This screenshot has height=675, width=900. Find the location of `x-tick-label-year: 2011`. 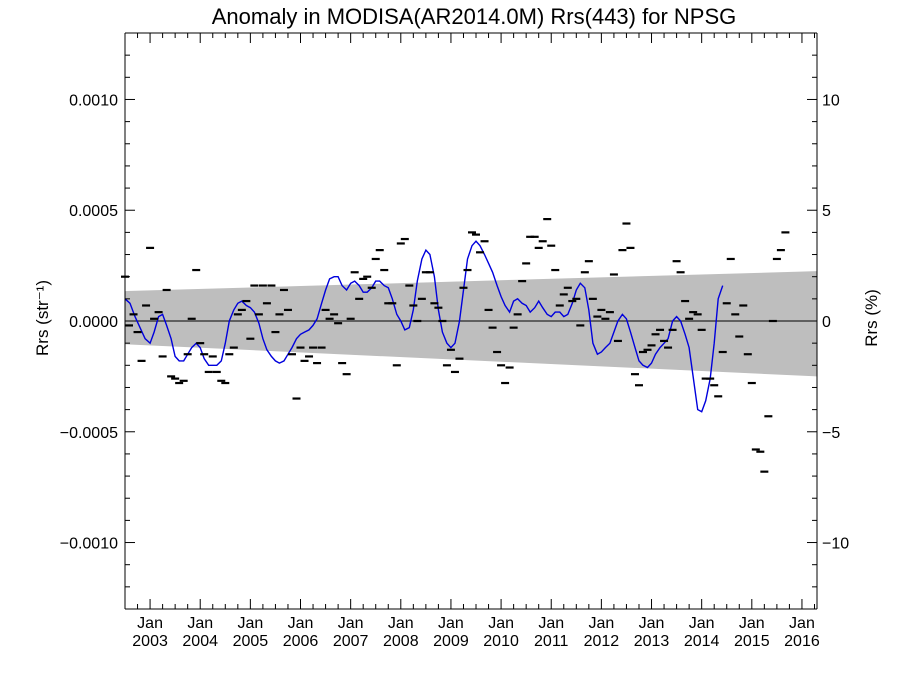

x-tick-label-year: 2011 is located at coordinates (551, 641).